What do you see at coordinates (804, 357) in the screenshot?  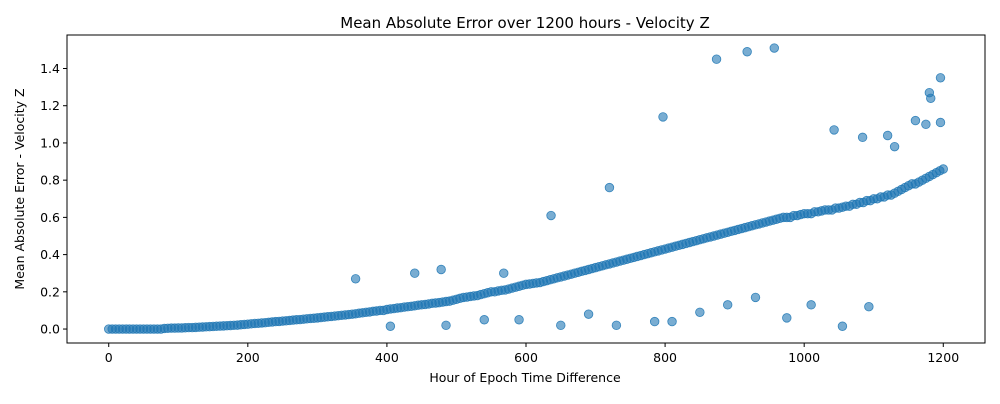 I see `x-tick-label: 1000` at bounding box center [804, 357].